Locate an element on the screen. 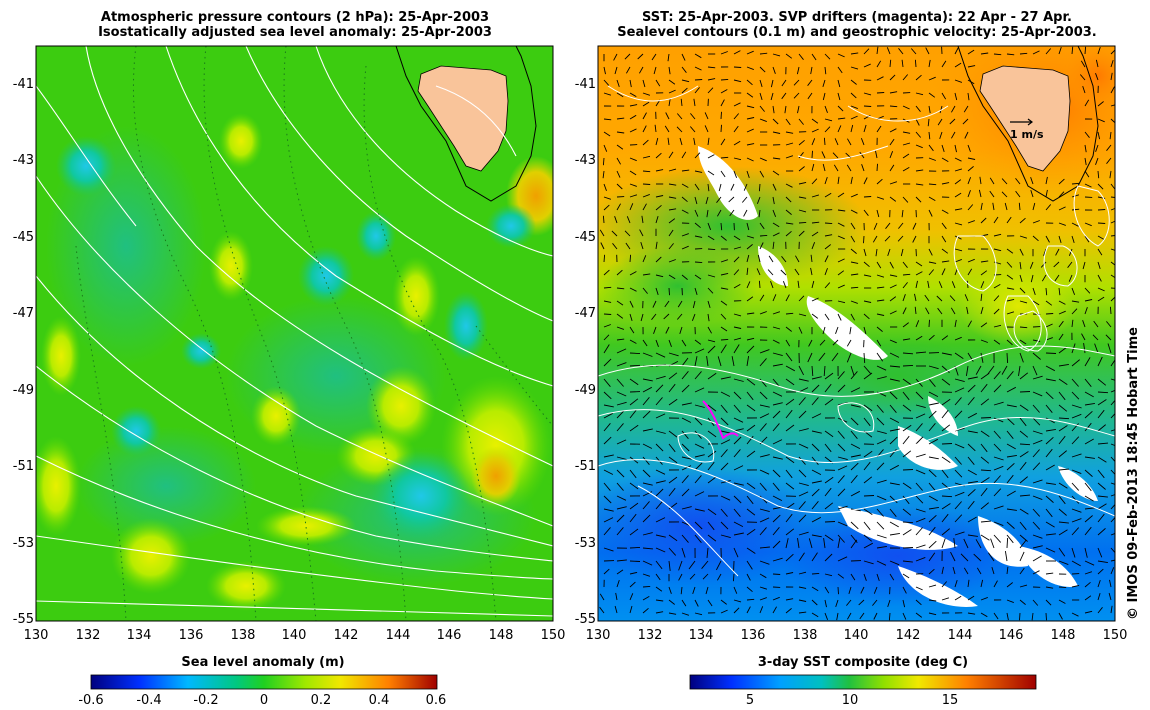 This screenshot has width=1150, height=710. right-x-tick: 130 is located at coordinates (598, 635).